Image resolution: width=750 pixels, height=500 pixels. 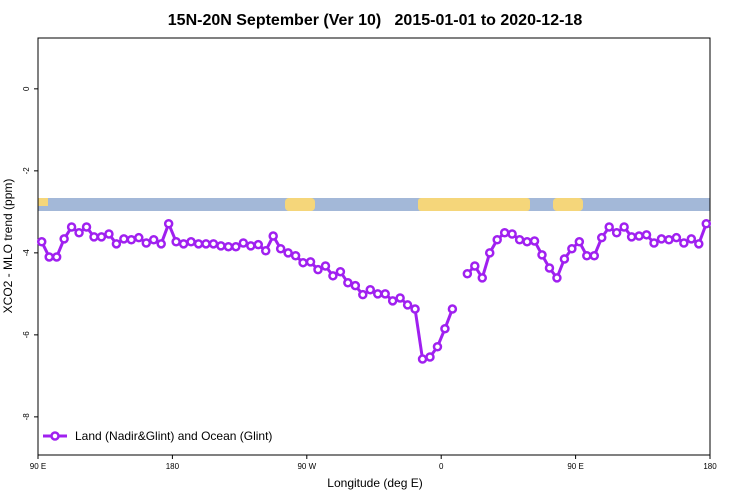 I want to click on y-tick-label: -2, so click(x=26, y=171).